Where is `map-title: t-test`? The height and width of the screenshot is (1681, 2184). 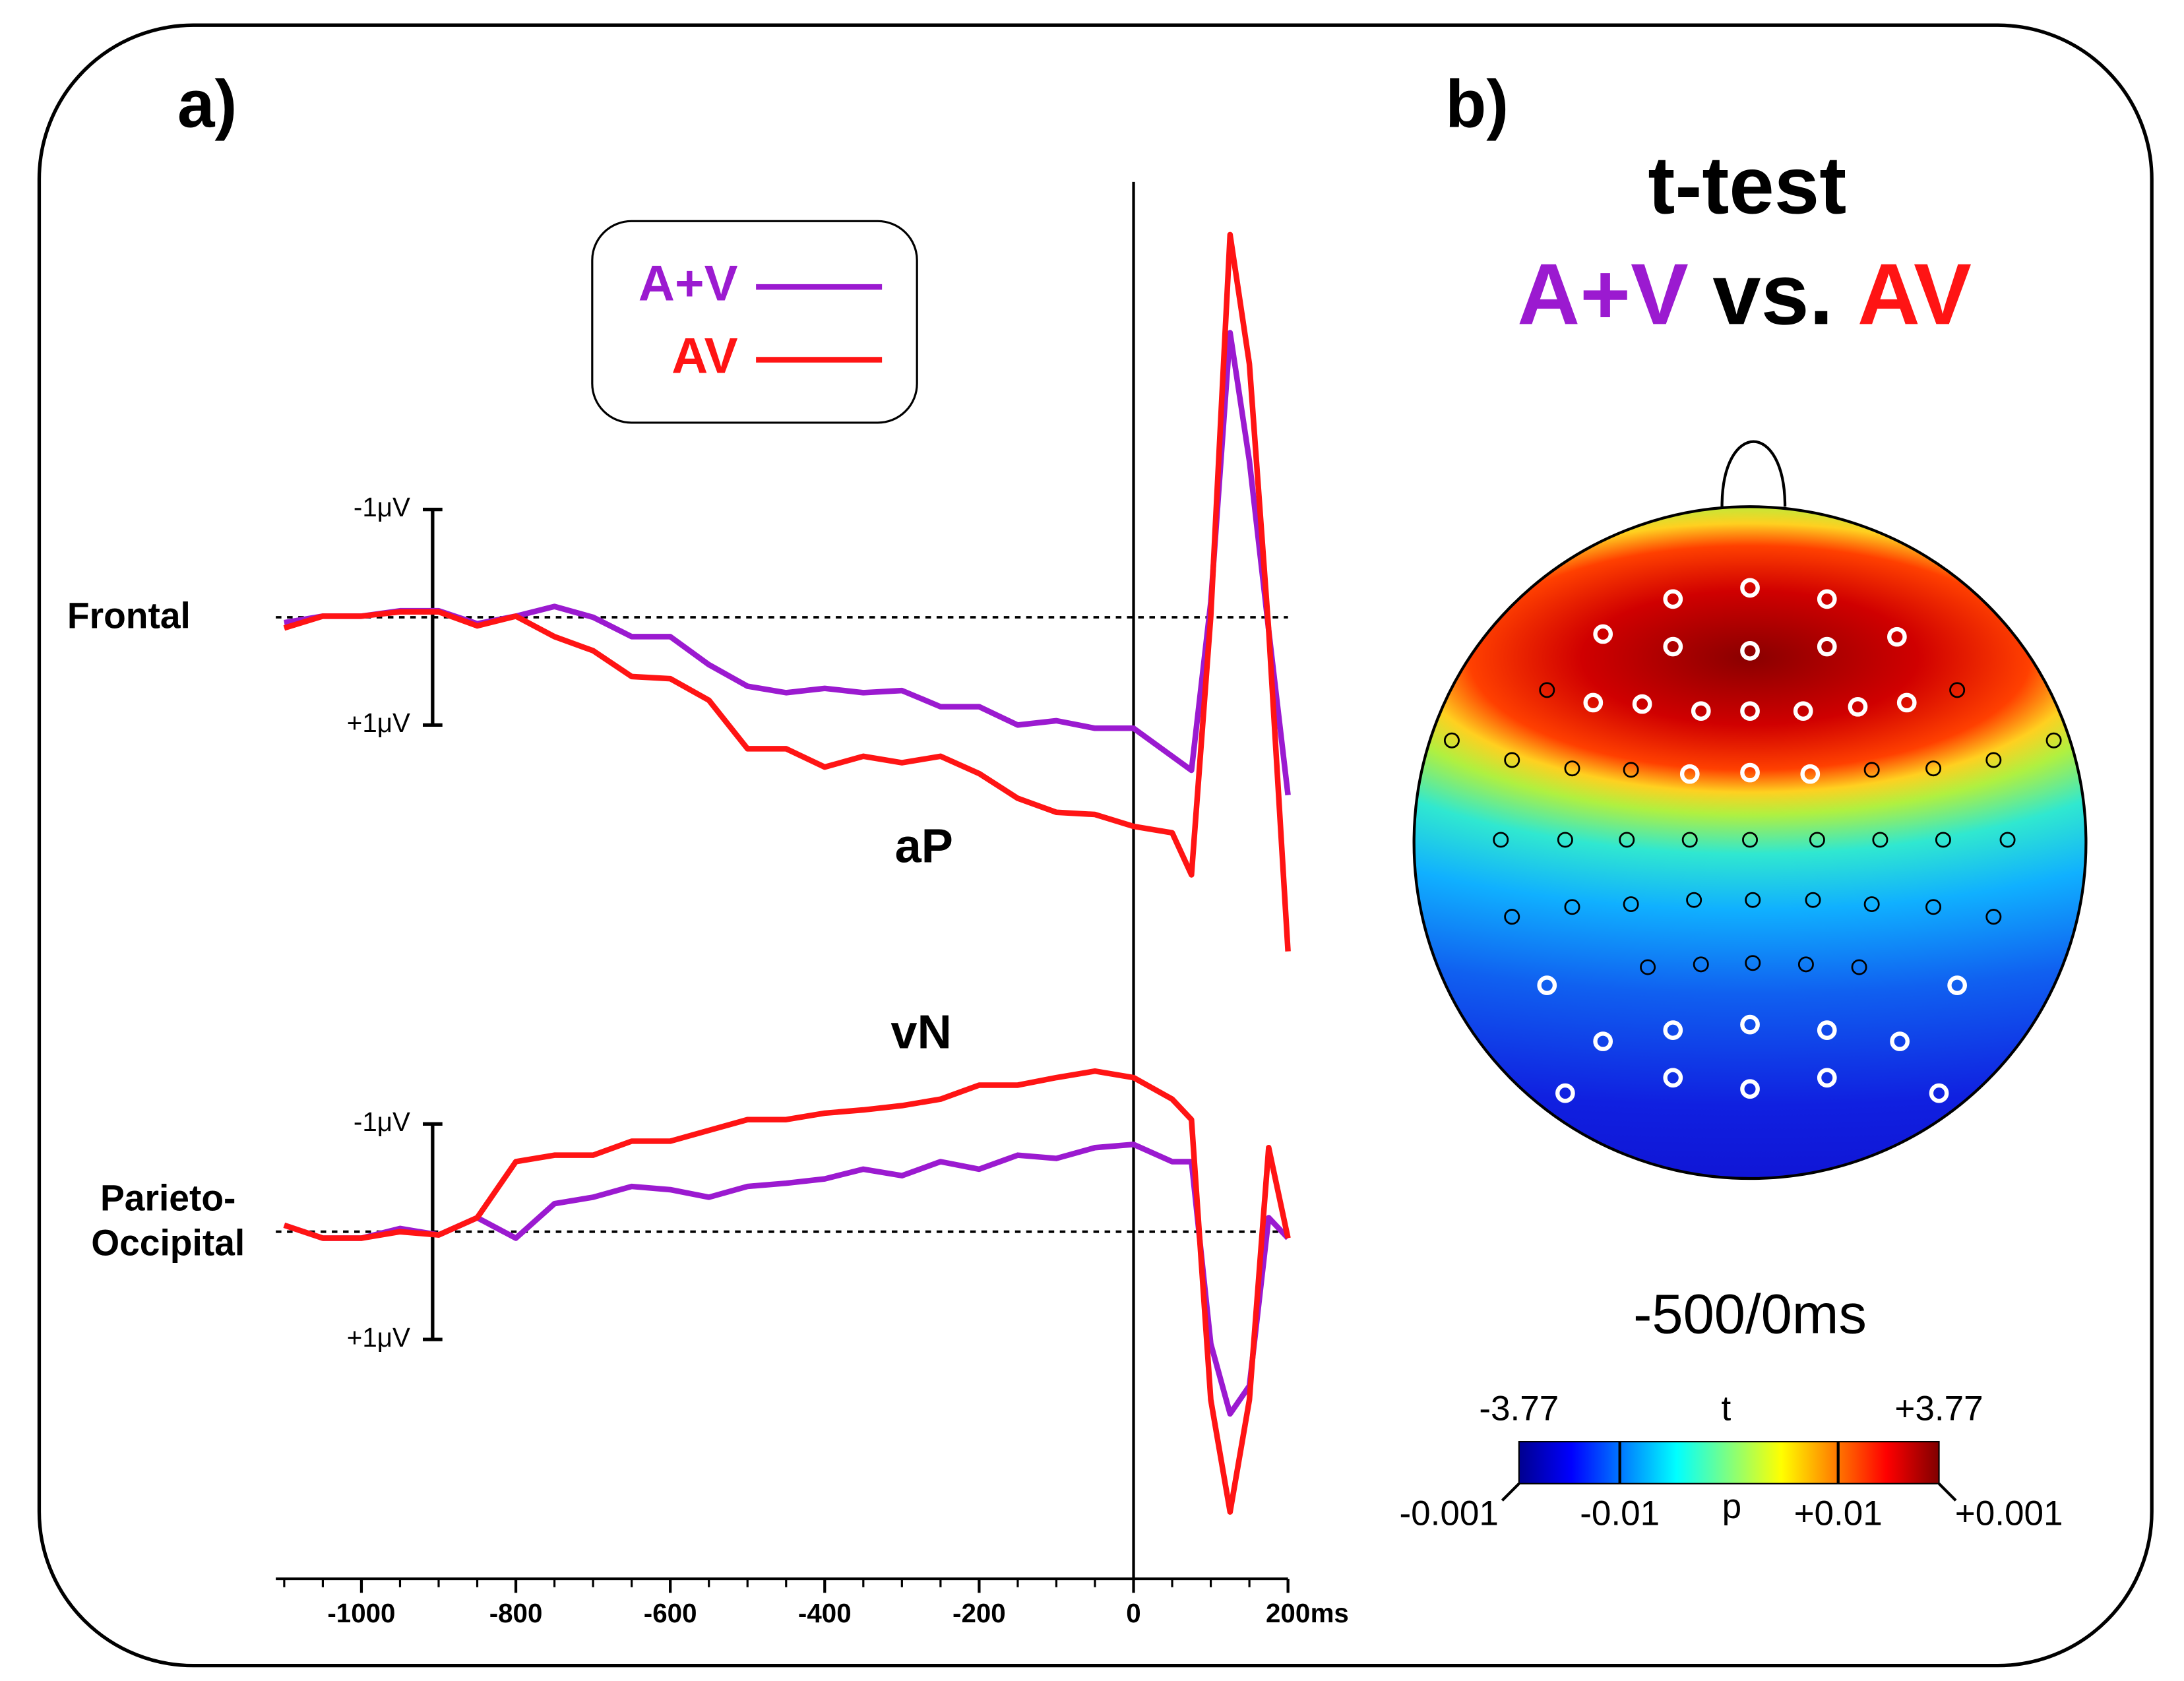
map-title: t-test is located at coordinates (1747, 185).